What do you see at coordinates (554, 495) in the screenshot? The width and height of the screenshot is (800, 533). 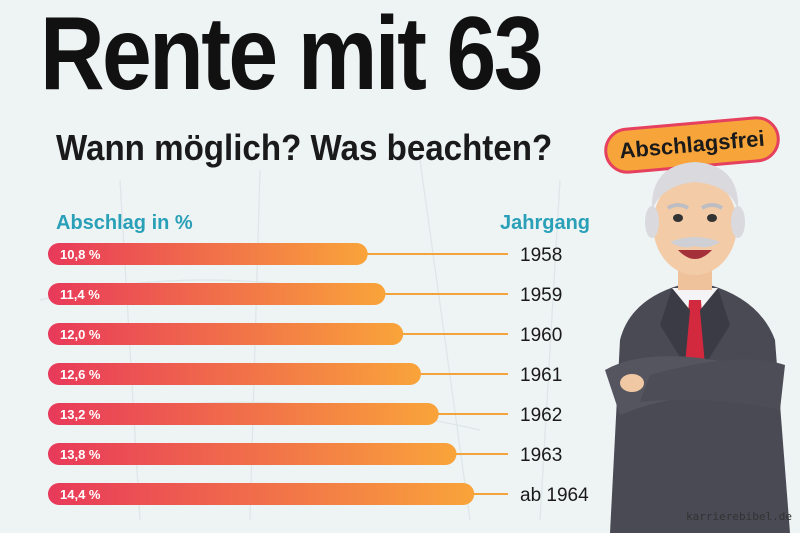 I see `category-label: ab 1964` at bounding box center [554, 495].